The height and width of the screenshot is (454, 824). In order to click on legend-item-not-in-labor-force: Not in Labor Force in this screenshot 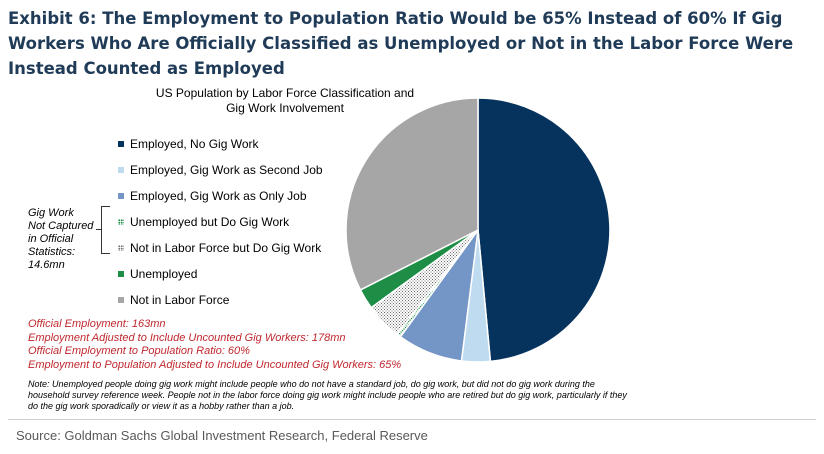, I will do `click(220, 300)`.